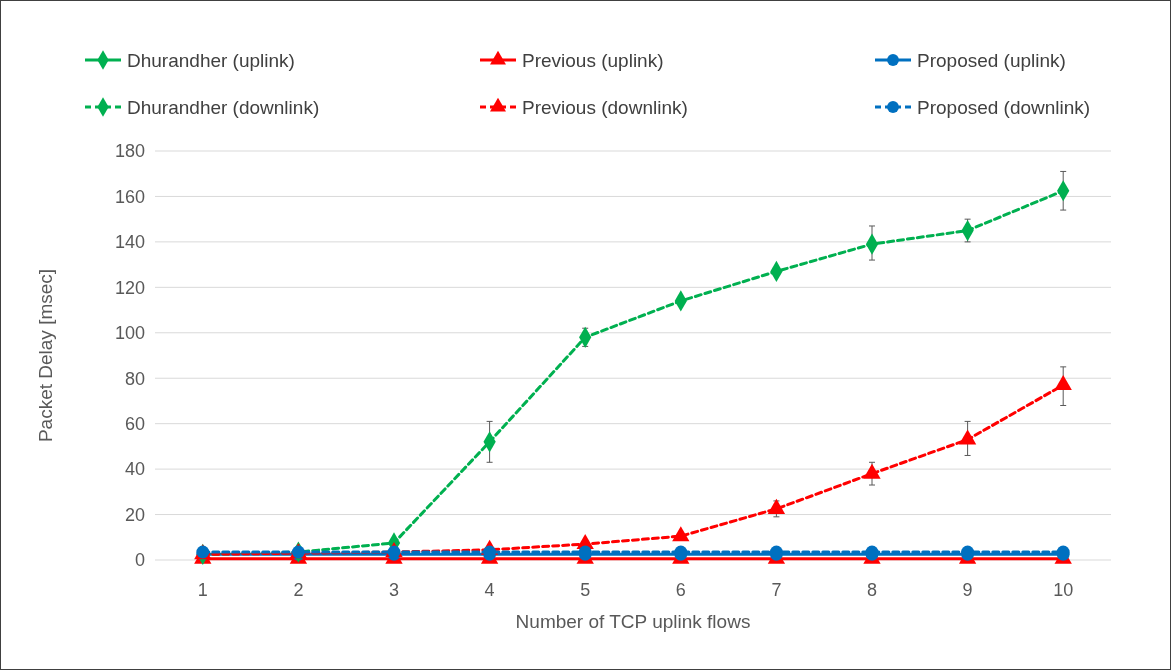  Describe the element at coordinates (134, 469) in the screenshot. I see `y-tick-label: 40` at that location.